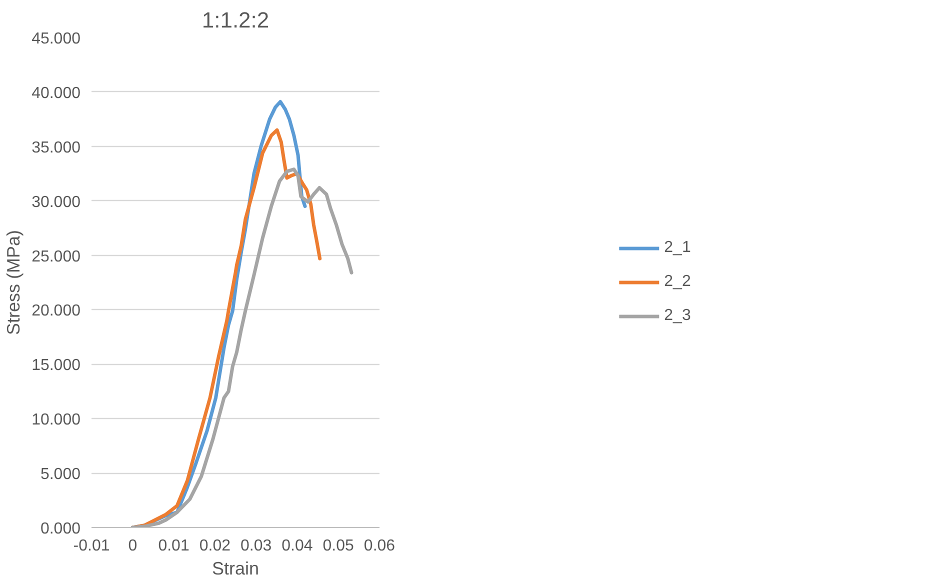  I want to click on y-tick-label: 20.000, so click(56, 311).